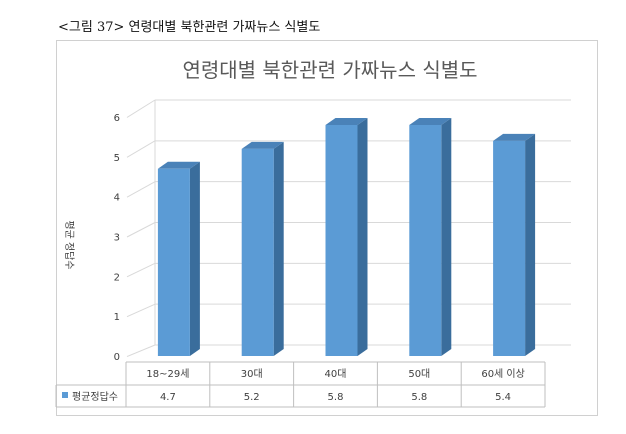  Describe the element at coordinates (117, 357) in the screenshot. I see `y-tick-label: 0` at that location.